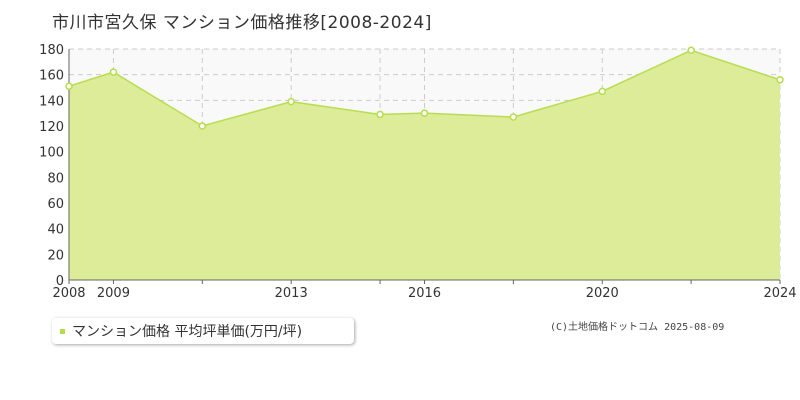 The width and height of the screenshot is (800, 400). I want to click on x-tick-label: 2013, so click(291, 293).